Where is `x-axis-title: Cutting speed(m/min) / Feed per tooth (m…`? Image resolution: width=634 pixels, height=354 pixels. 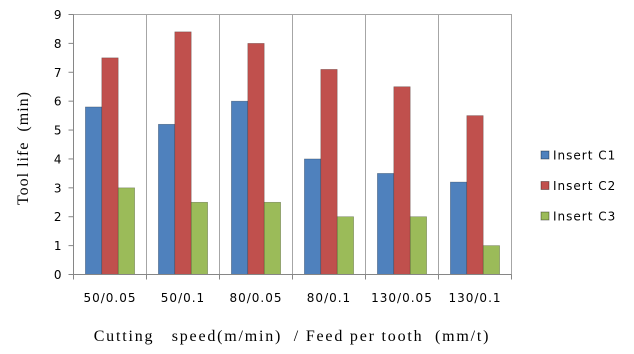 x-axis-title: Cutting speed(m/min) / Feed per tooth (m… is located at coordinates (292, 336).